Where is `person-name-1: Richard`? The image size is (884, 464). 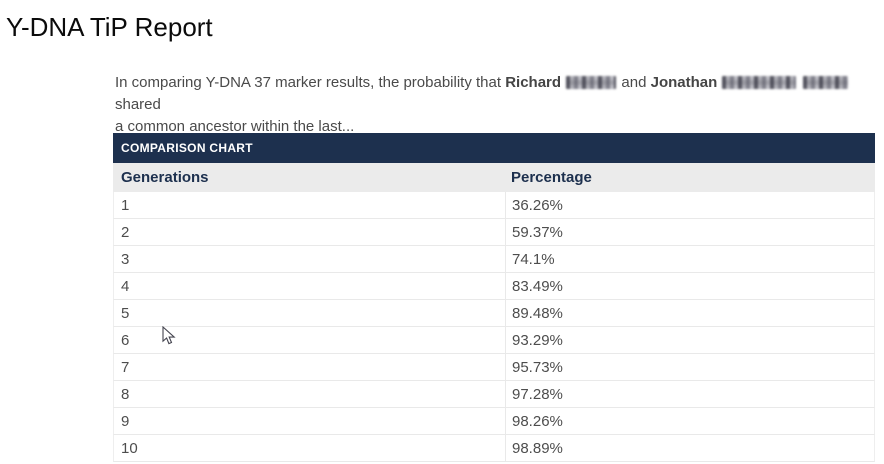
person-name-1: Richard is located at coordinates (533, 82).